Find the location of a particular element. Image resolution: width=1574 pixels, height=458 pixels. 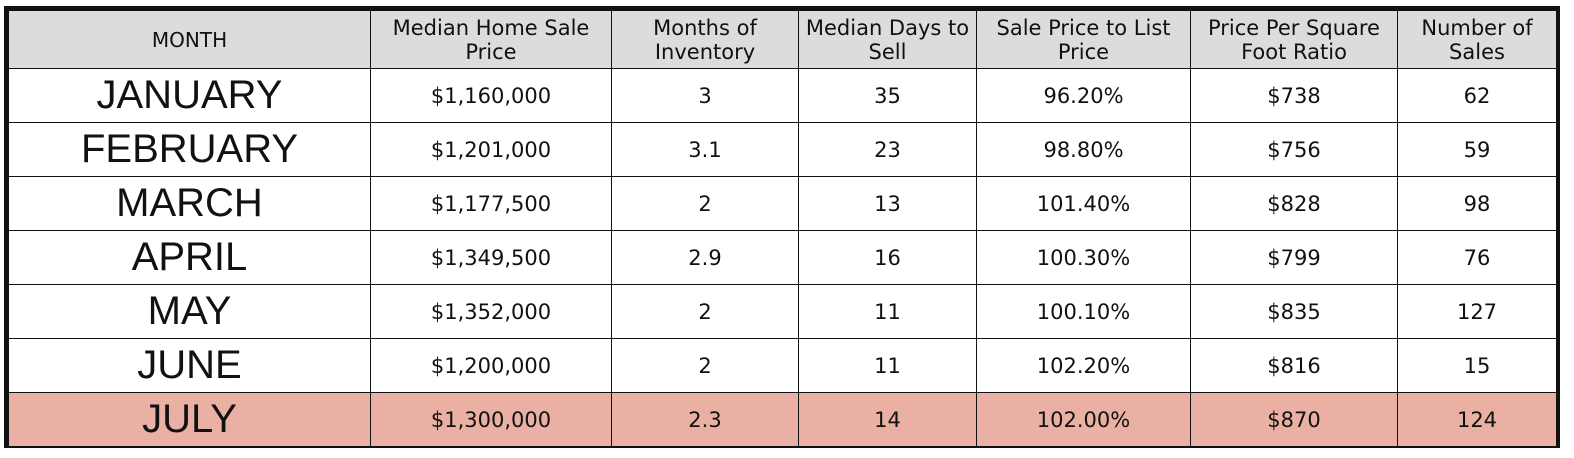

month-cell: APRIL is located at coordinates (189, 257).